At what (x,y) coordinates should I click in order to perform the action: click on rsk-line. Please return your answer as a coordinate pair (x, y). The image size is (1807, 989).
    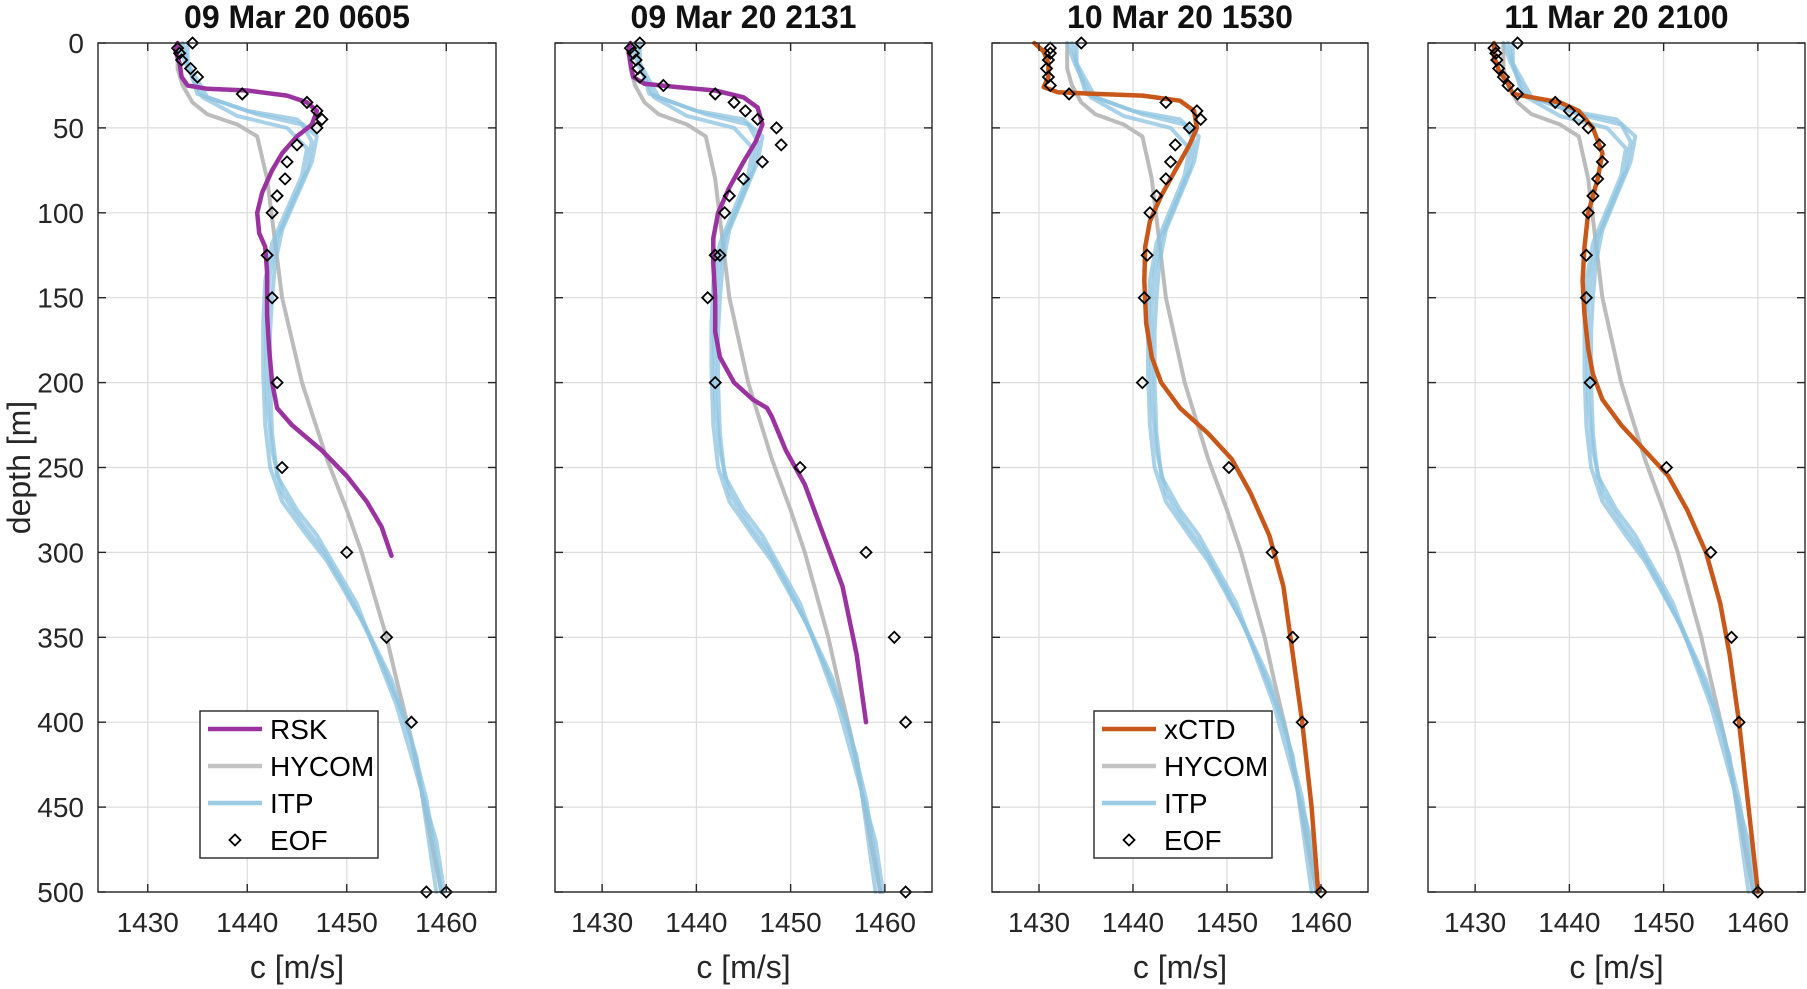
    Looking at the image, I should click on (283, 299).